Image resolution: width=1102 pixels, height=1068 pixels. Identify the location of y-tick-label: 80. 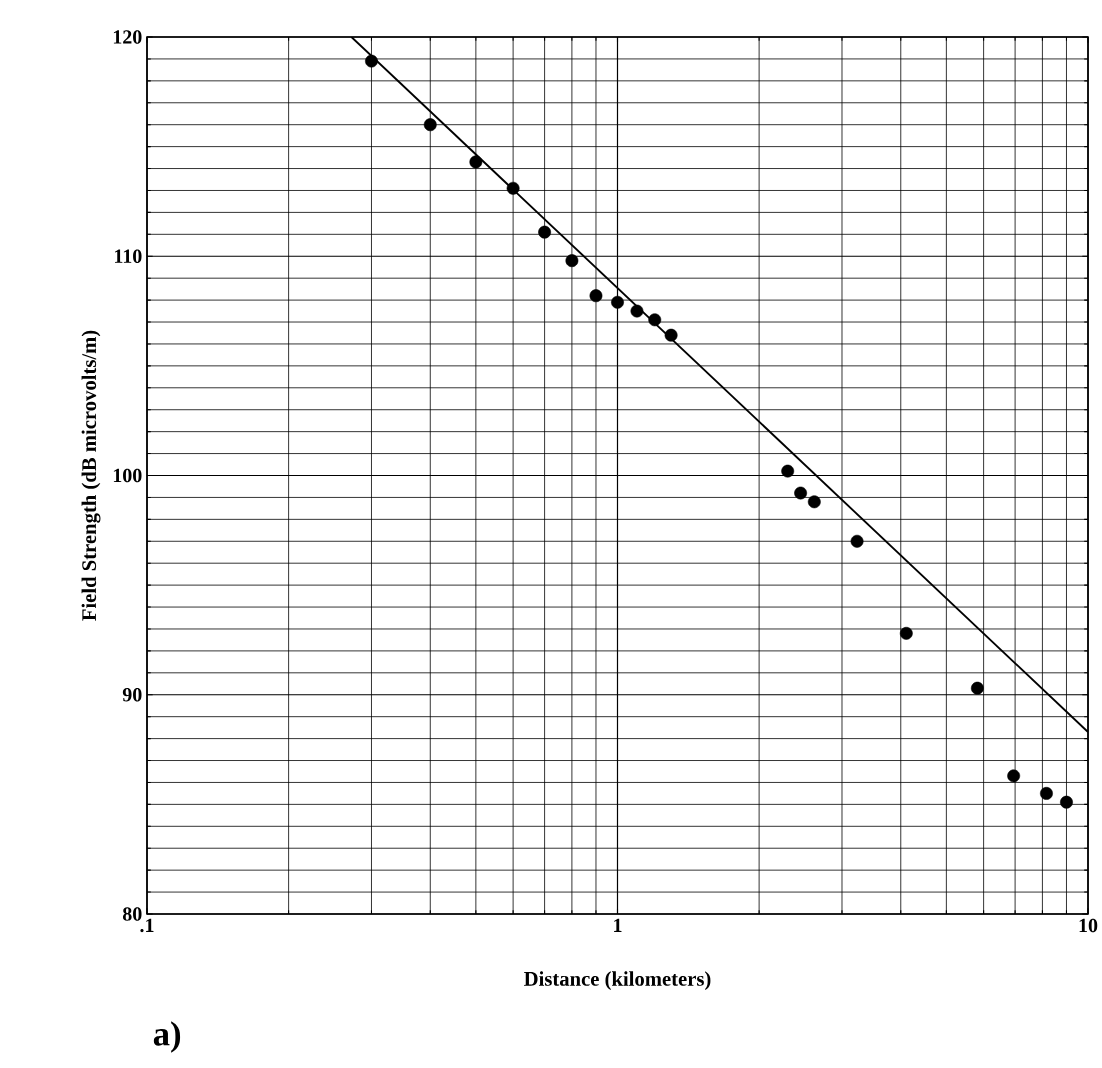
(132, 914).